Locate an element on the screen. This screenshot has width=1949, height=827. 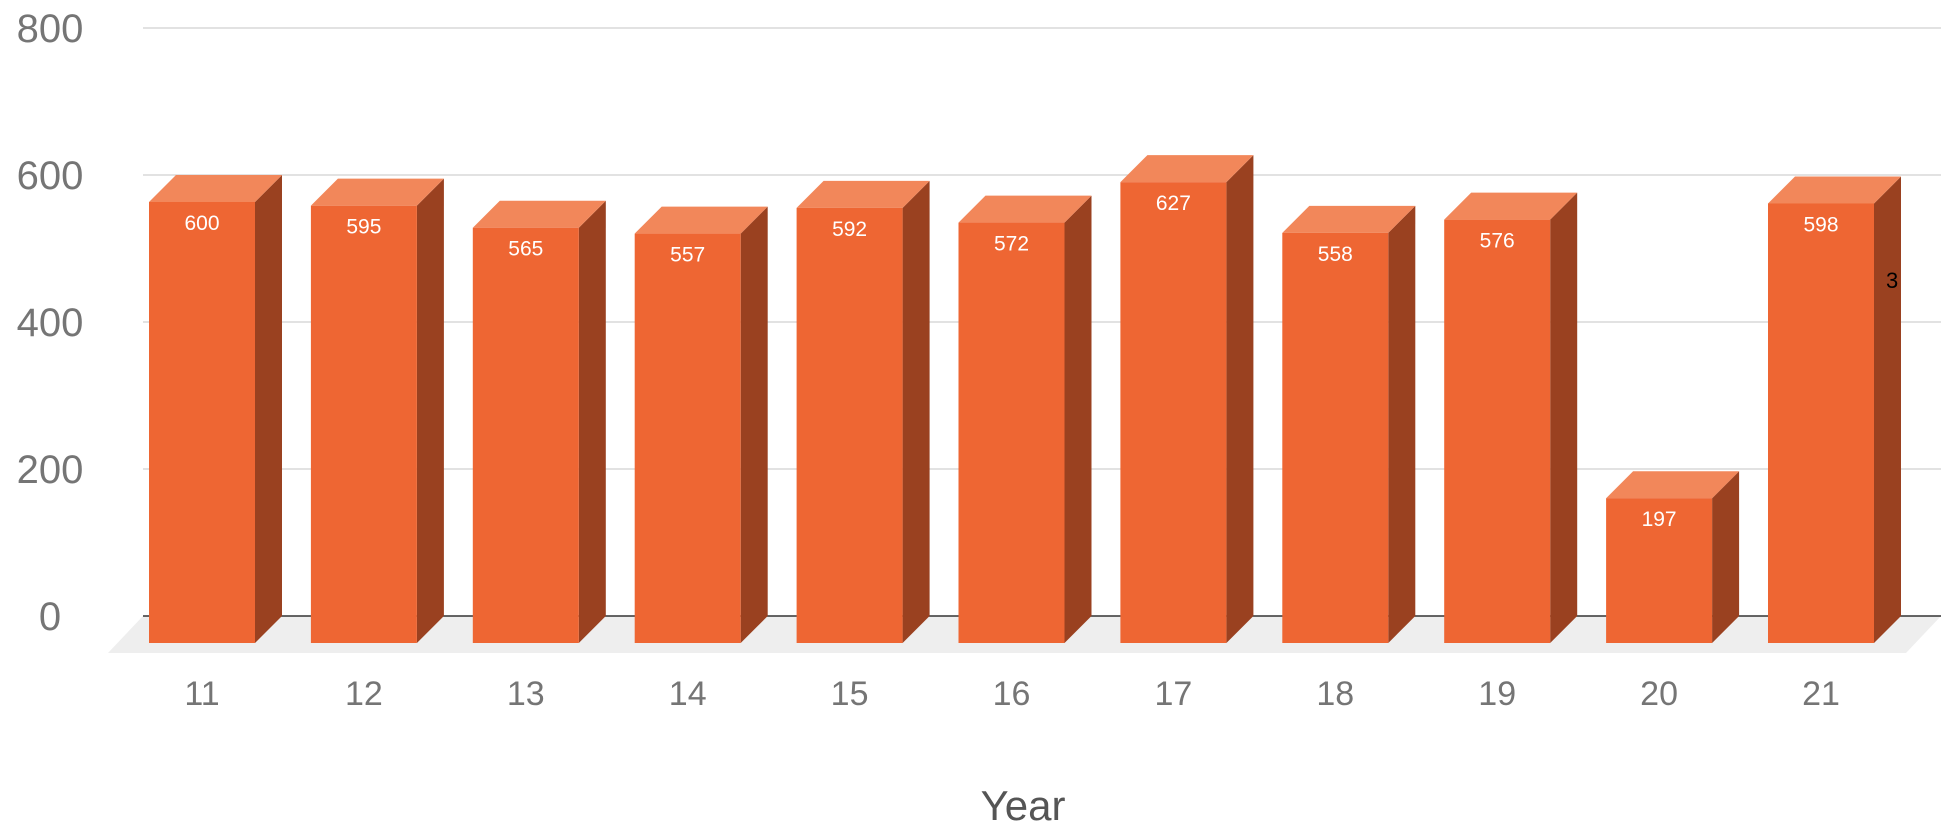
bar: 600 is located at coordinates (215, 409).